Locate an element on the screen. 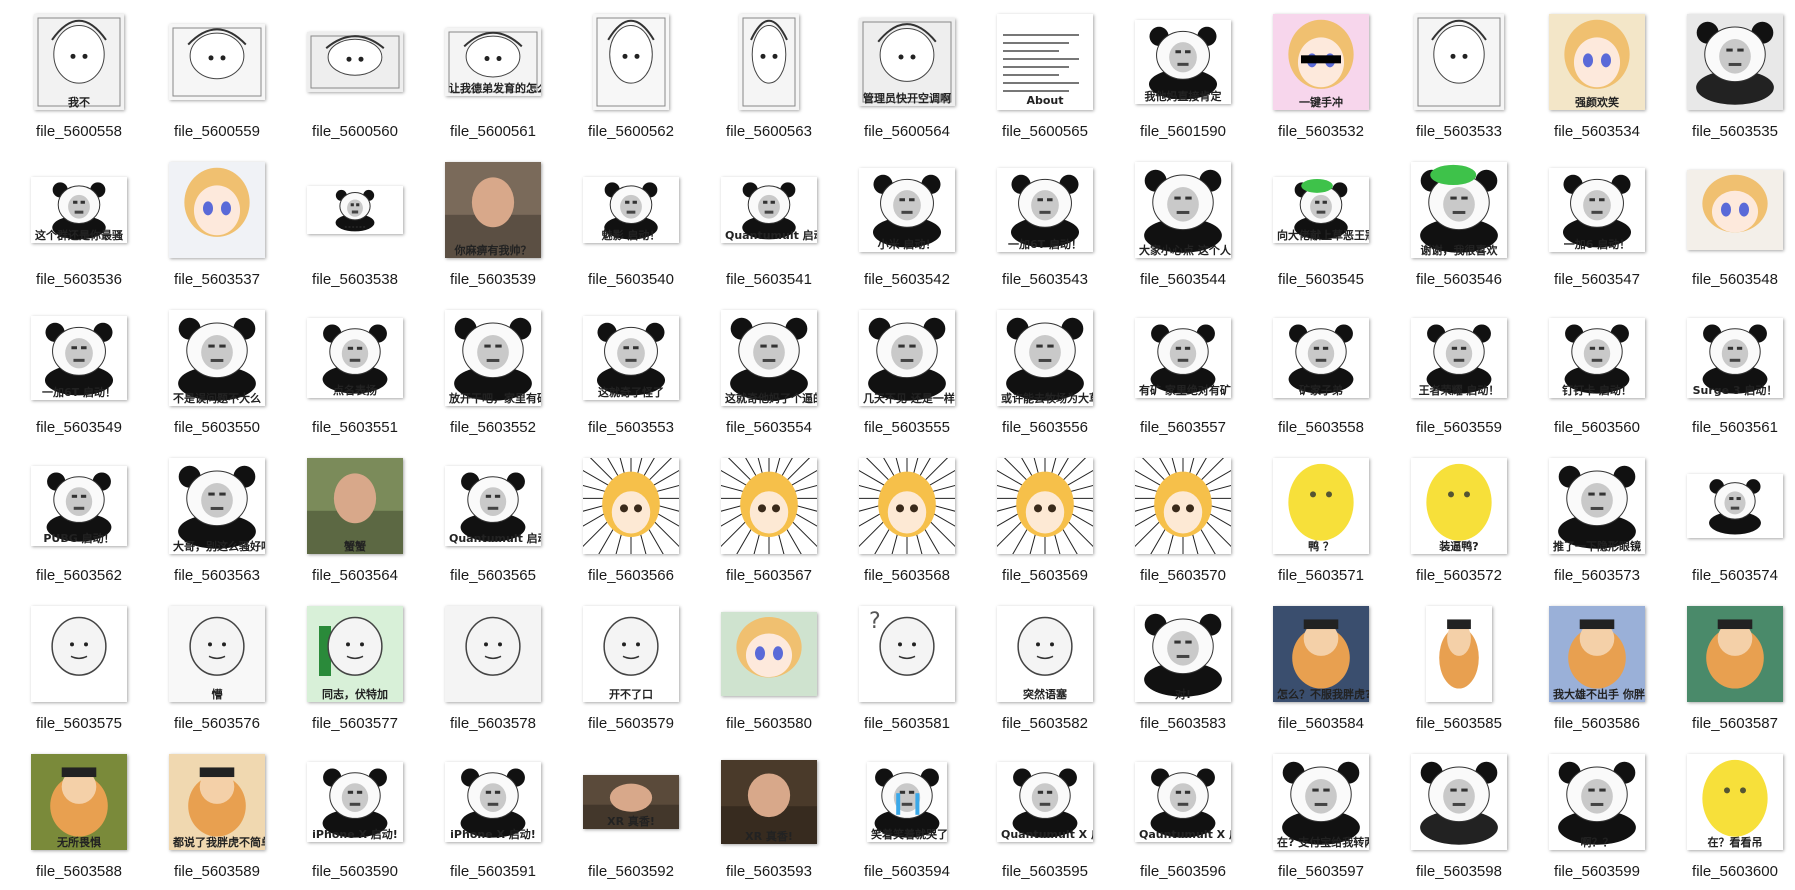  file-name-label: file_5600565 is located at coordinates (1045, 131).